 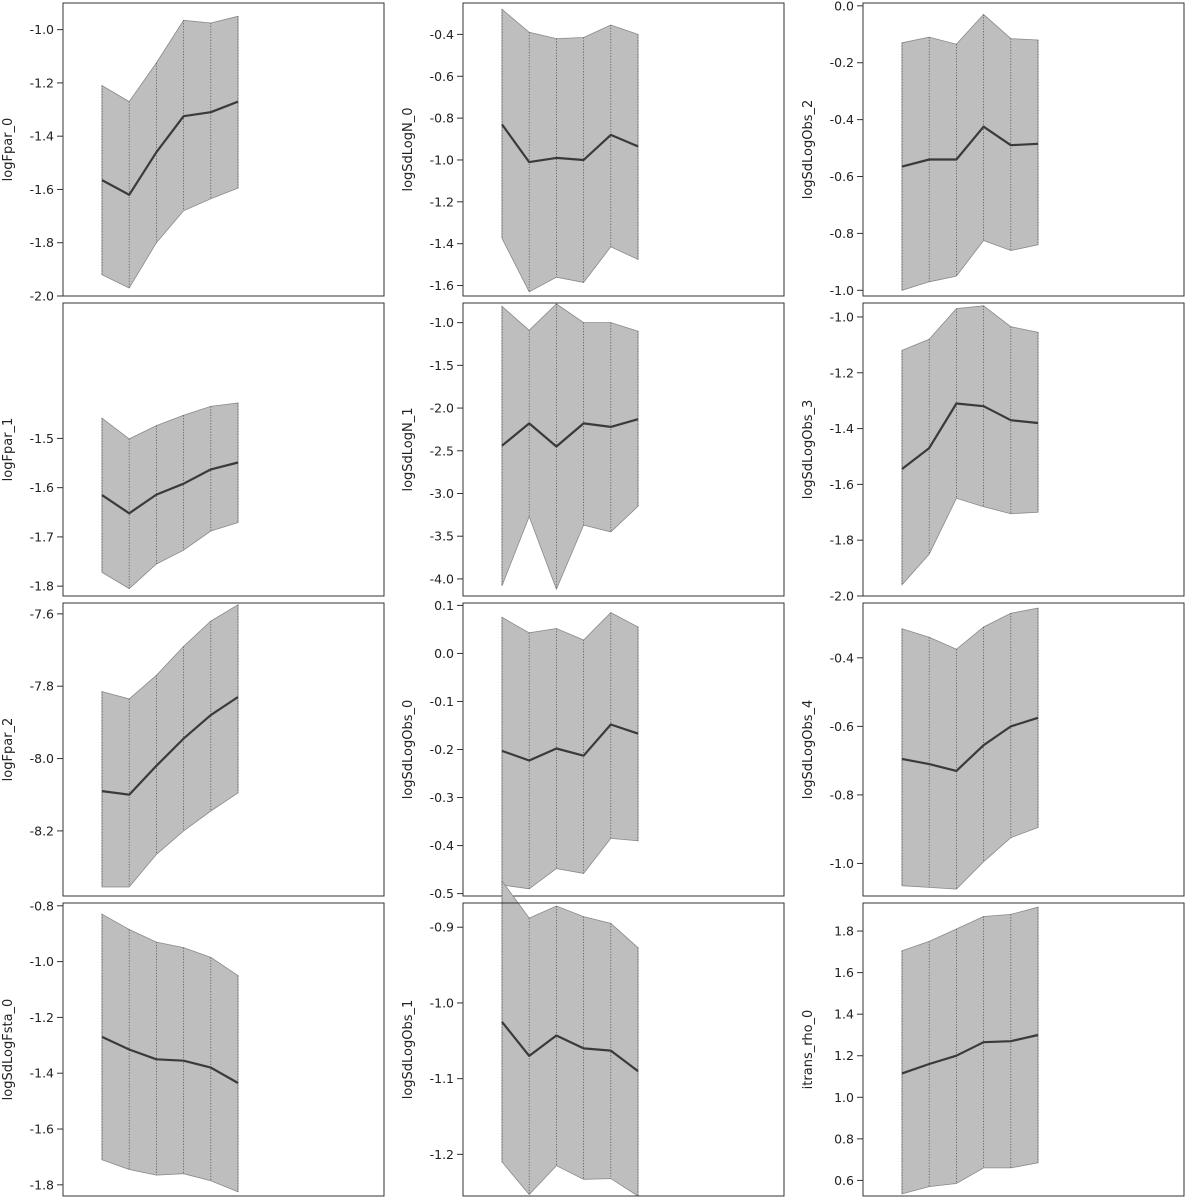 I want to click on y-tick-label: 0.8, so click(x=844, y=1138).